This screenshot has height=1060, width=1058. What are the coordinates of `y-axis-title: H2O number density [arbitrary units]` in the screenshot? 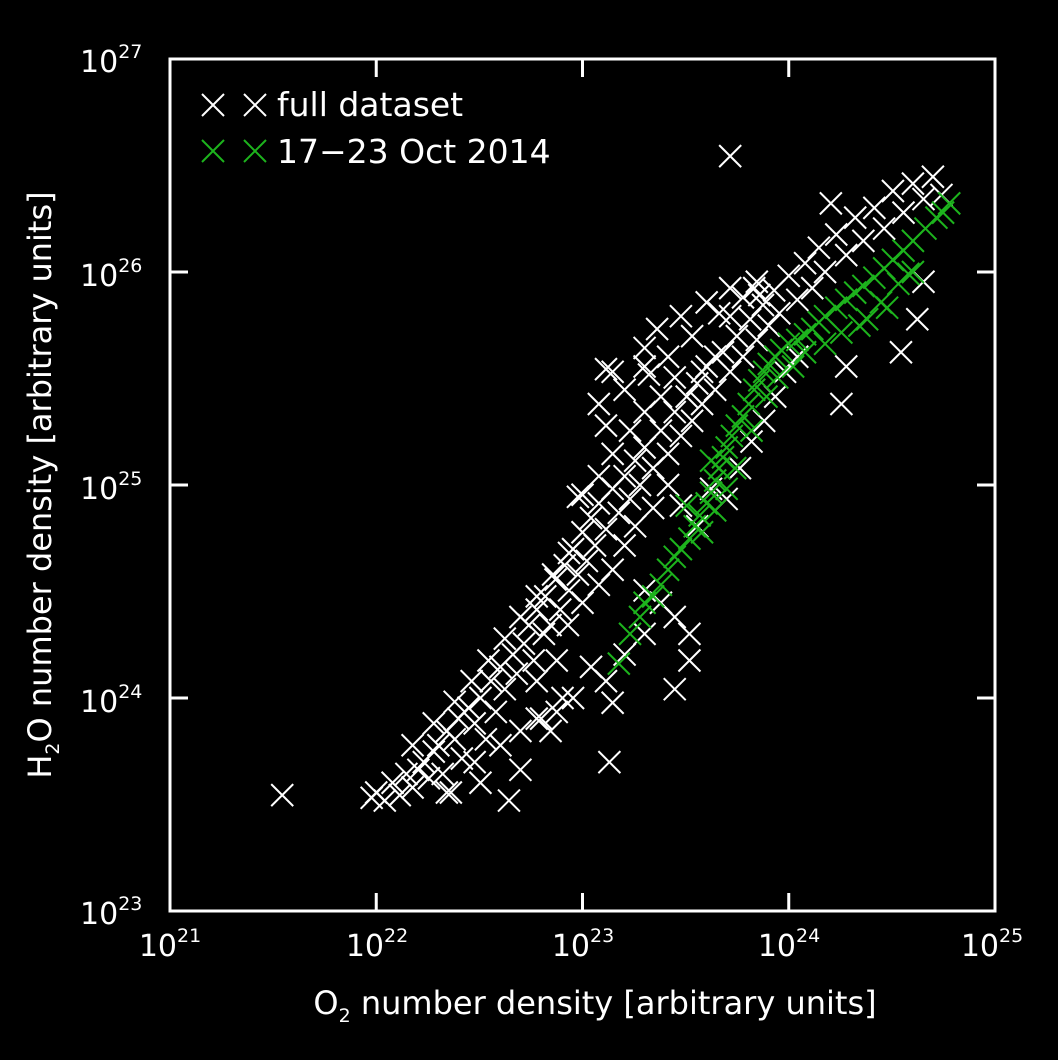 It's located at (42, 484).